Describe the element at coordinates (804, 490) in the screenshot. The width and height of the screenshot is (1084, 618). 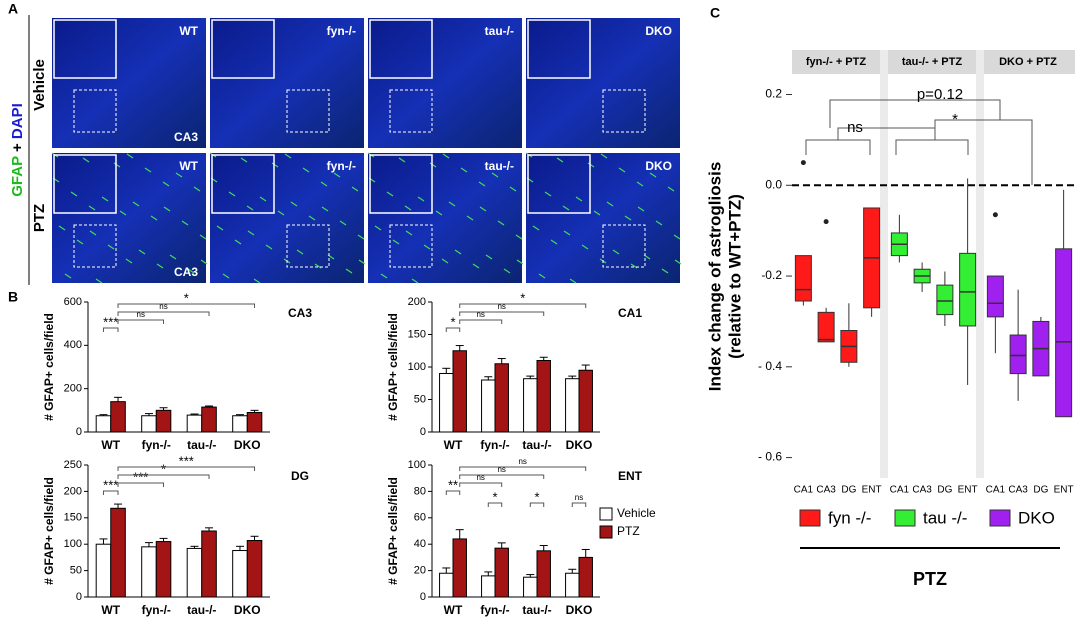
I see `x-tick-label: CA1` at that location.